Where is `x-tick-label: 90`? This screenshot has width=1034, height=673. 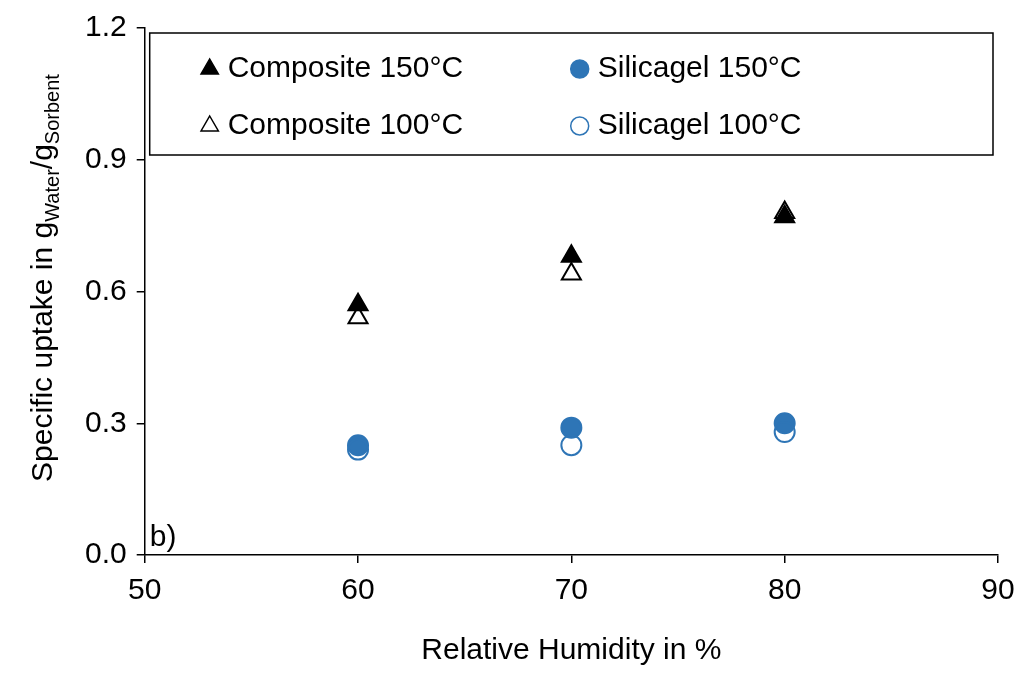
x-tick-label: 90 is located at coordinates (998, 589).